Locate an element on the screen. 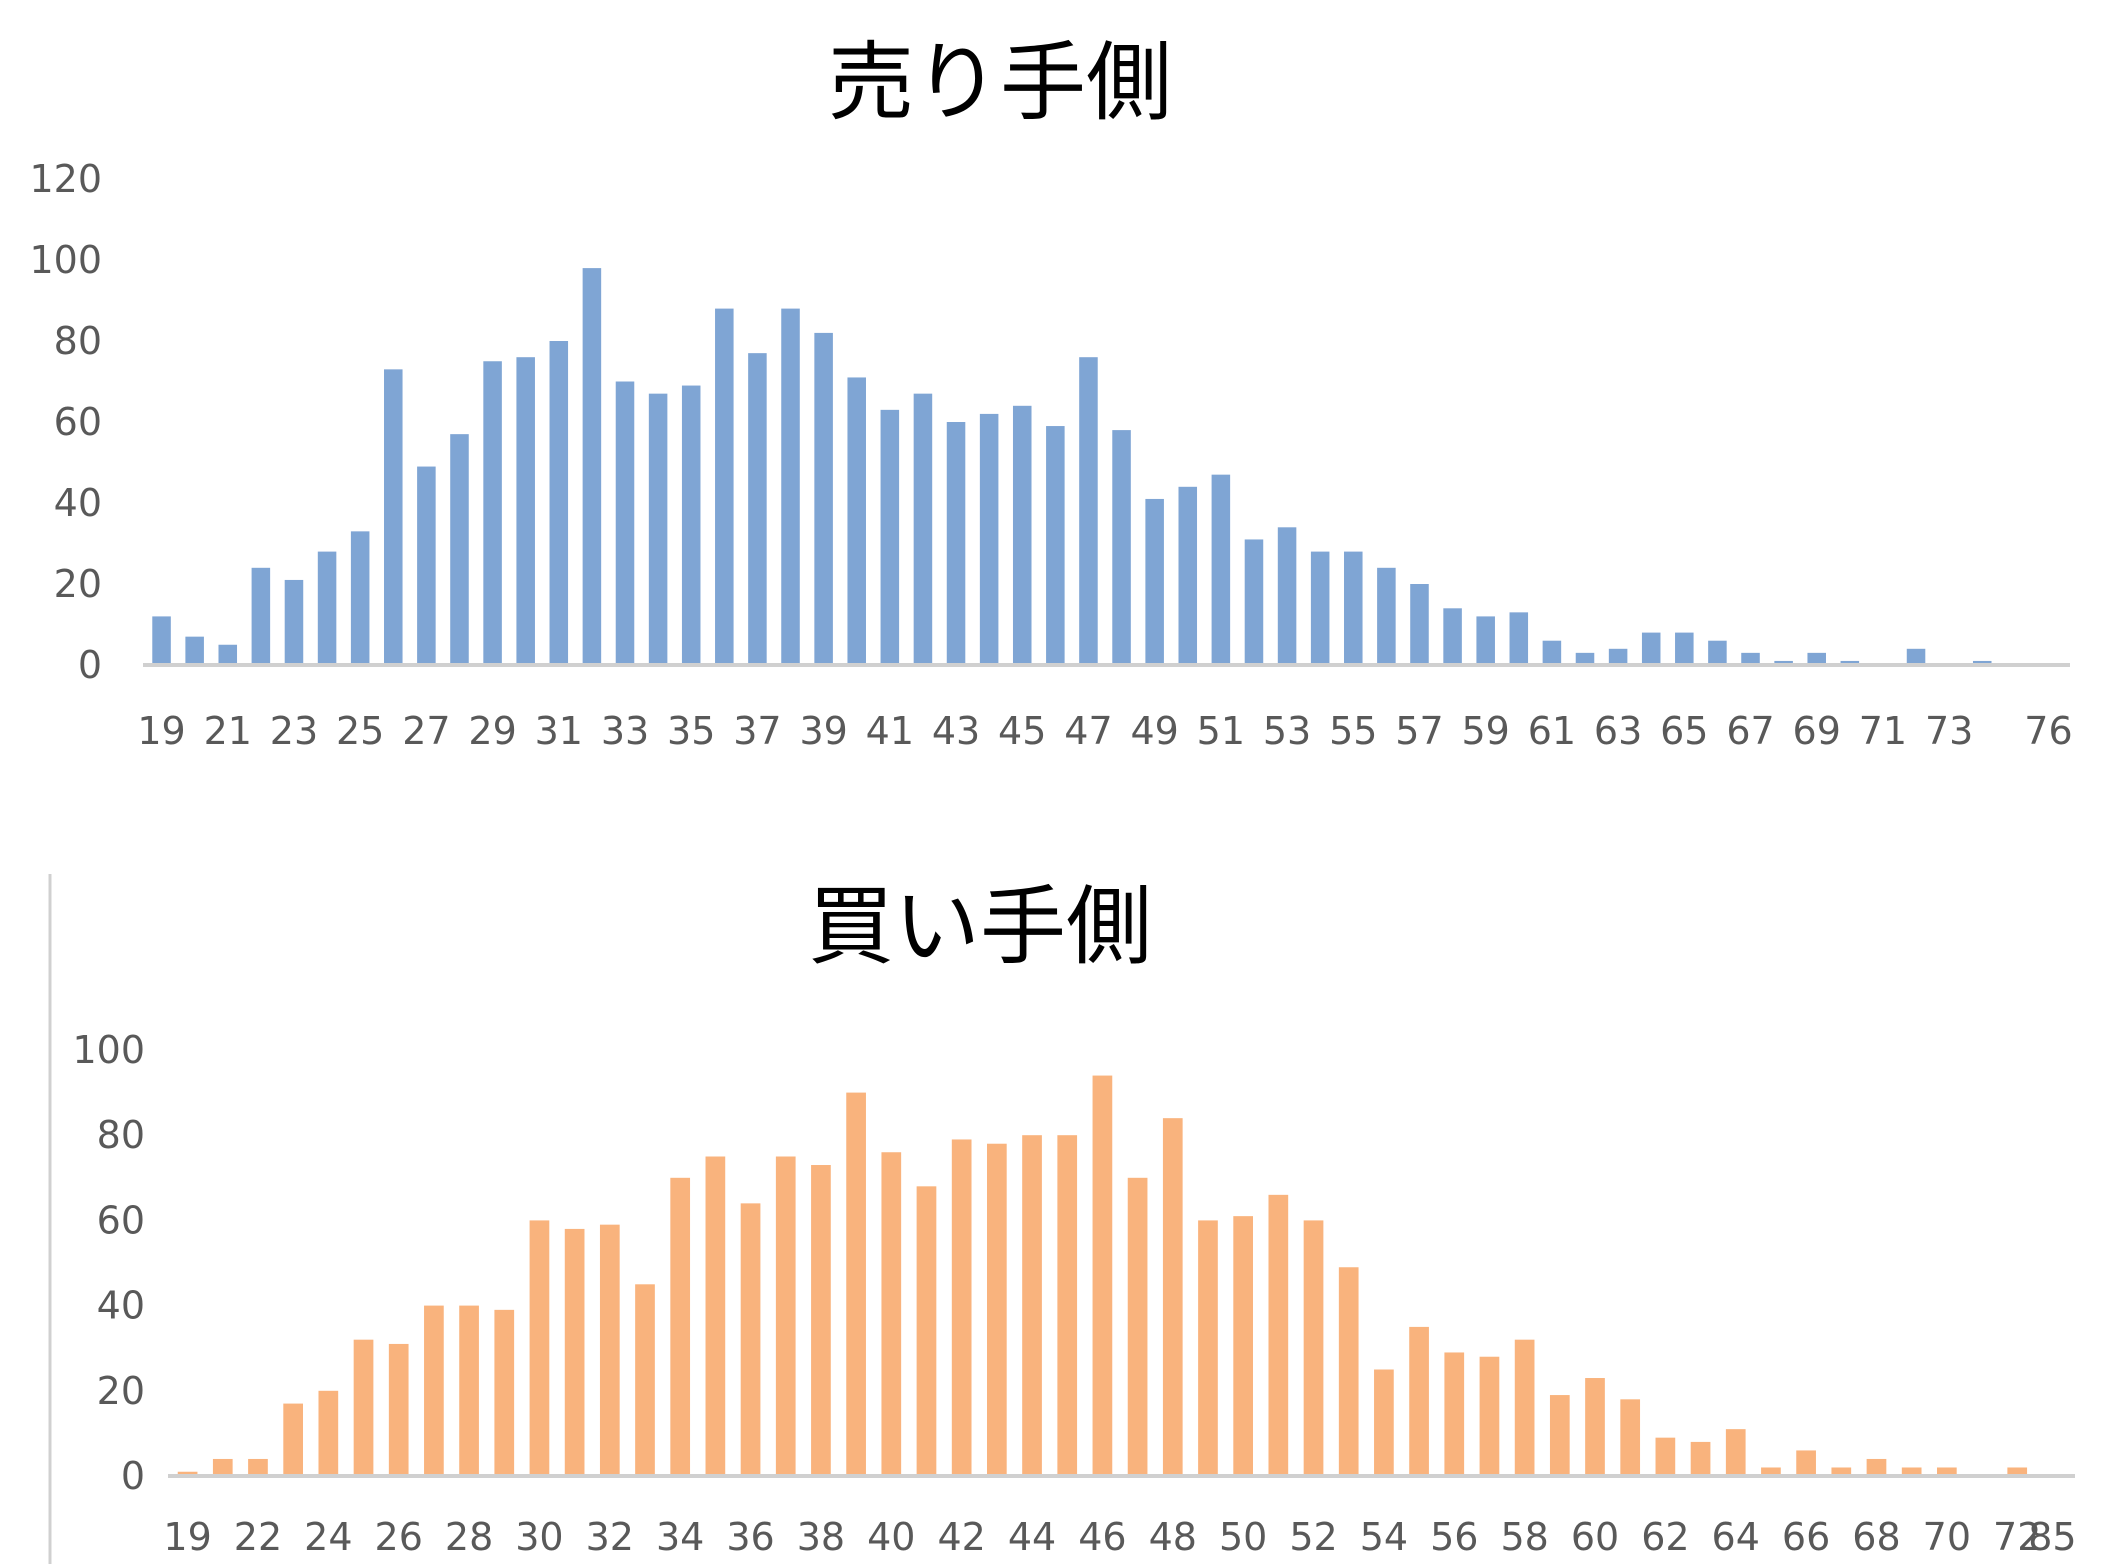 The width and height of the screenshot is (2101, 1564). x-tick-label: 58 is located at coordinates (1524, 1537).